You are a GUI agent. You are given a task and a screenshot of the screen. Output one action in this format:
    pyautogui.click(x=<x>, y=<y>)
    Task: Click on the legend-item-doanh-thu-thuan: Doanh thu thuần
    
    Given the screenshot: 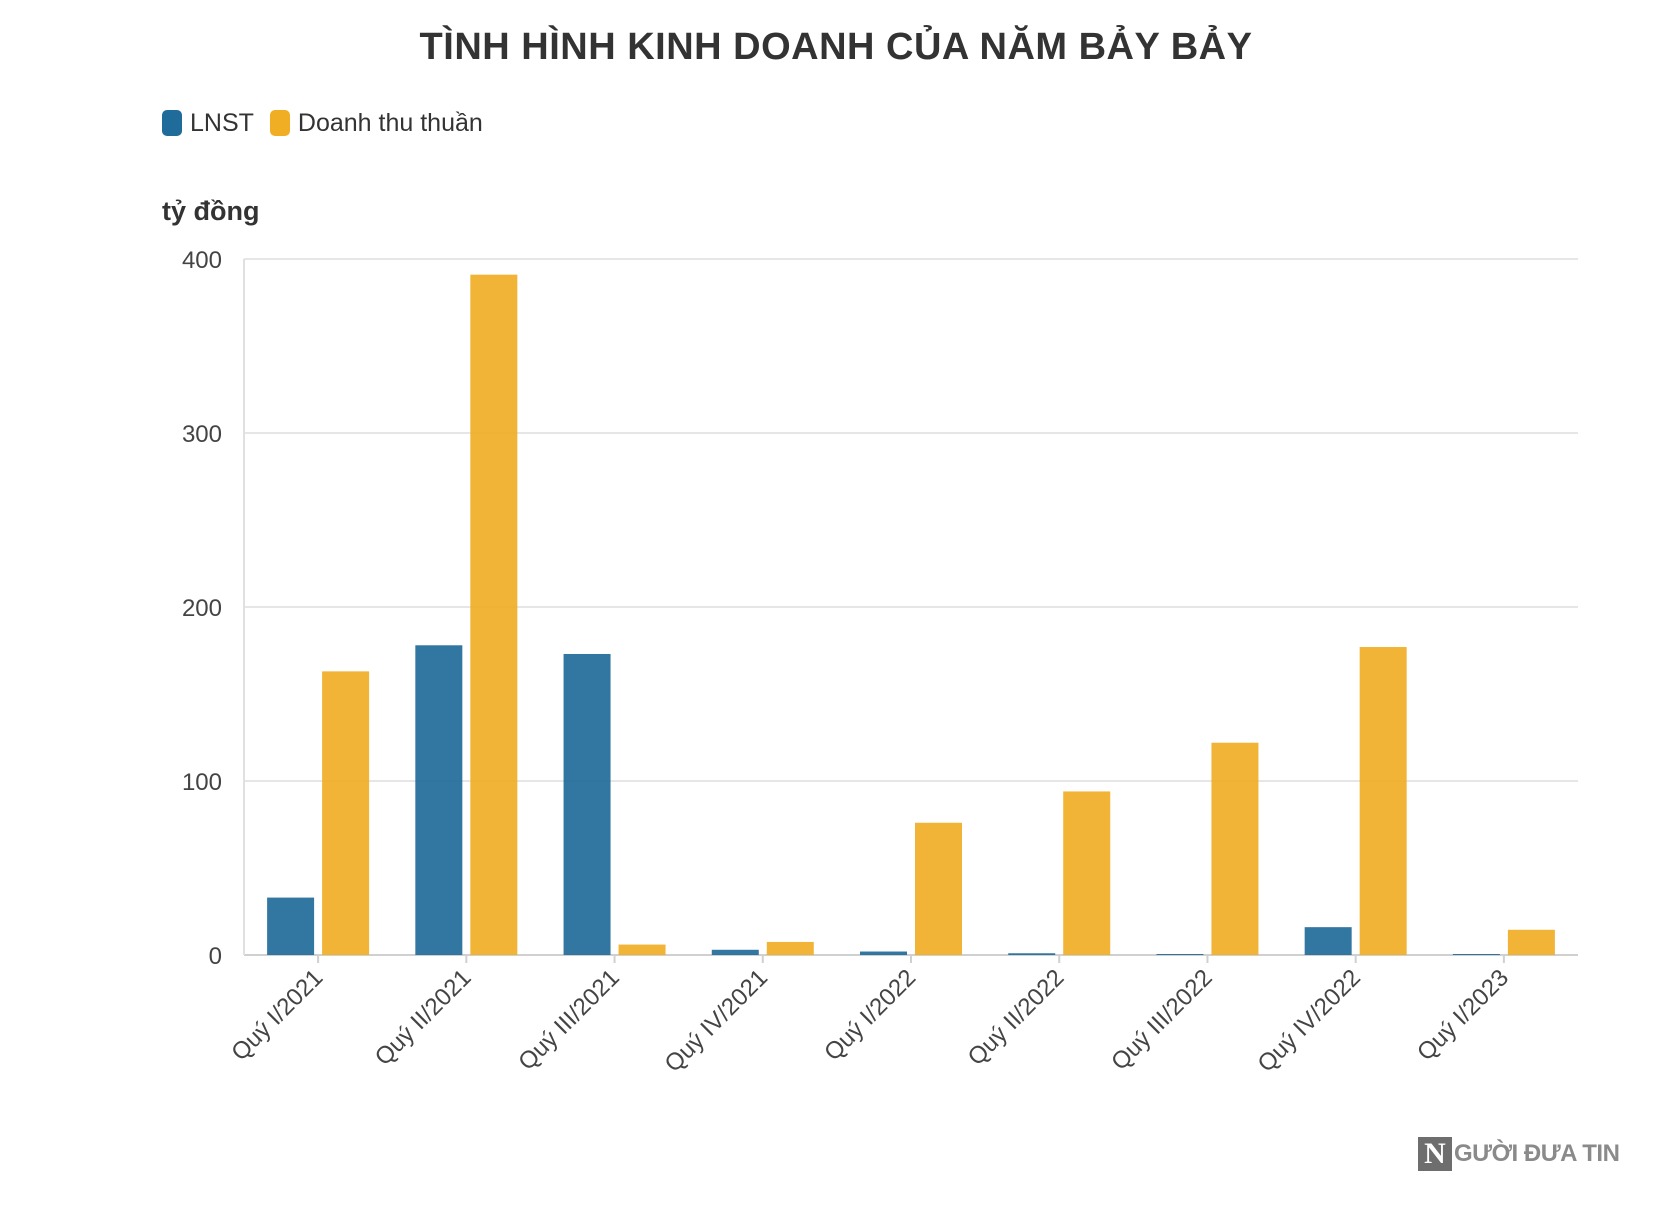 What is the action you would take?
    pyautogui.click(x=376, y=123)
    